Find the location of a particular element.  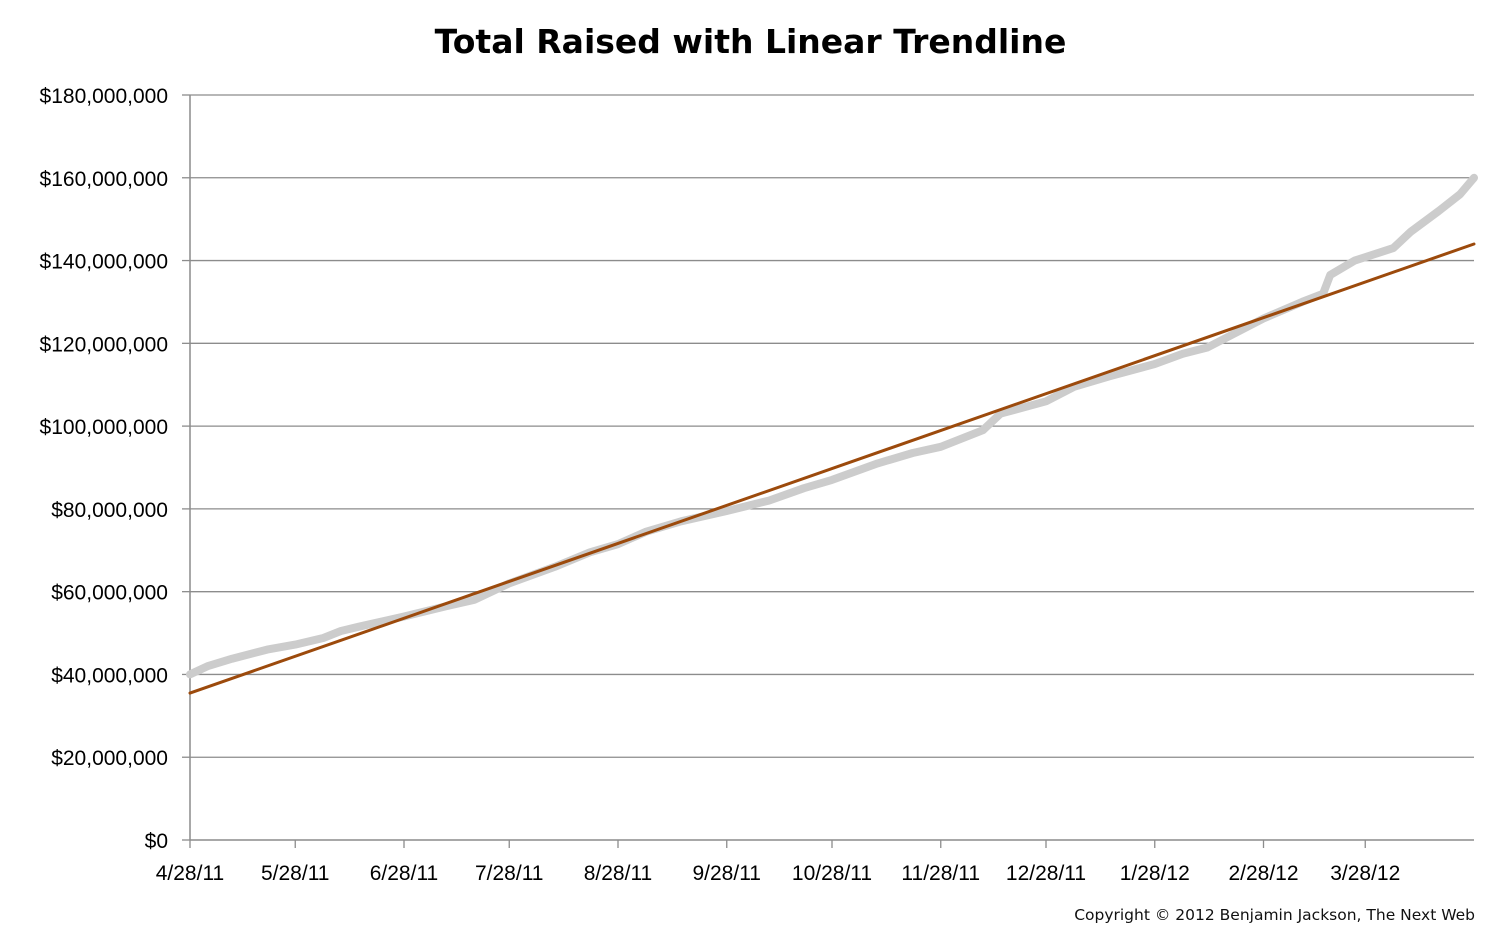

y-tick-label: $100,000,000 is located at coordinates (104, 427).